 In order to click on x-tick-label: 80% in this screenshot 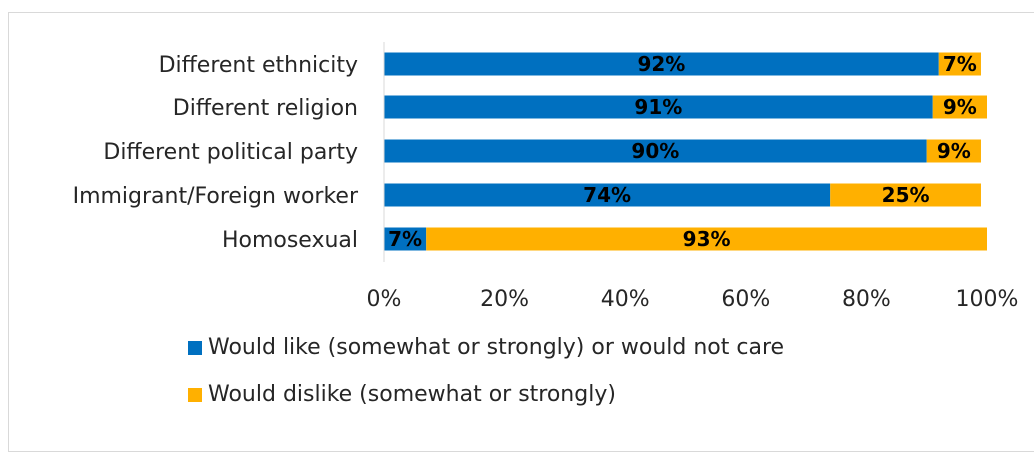, I will do `click(866, 299)`.